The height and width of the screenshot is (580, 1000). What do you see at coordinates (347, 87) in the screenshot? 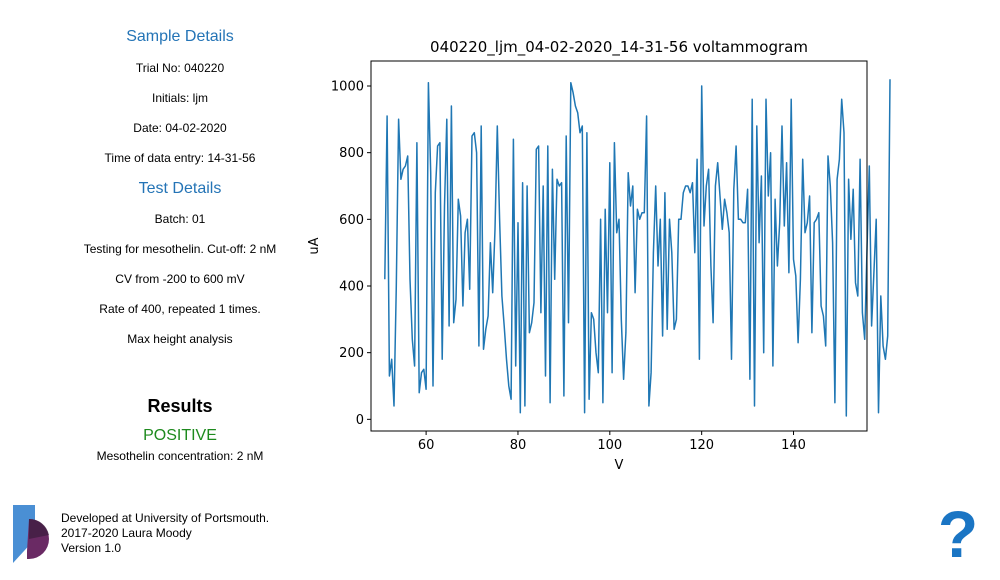
I see `y-tick-label: 1000` at bounding box center [347, 87].